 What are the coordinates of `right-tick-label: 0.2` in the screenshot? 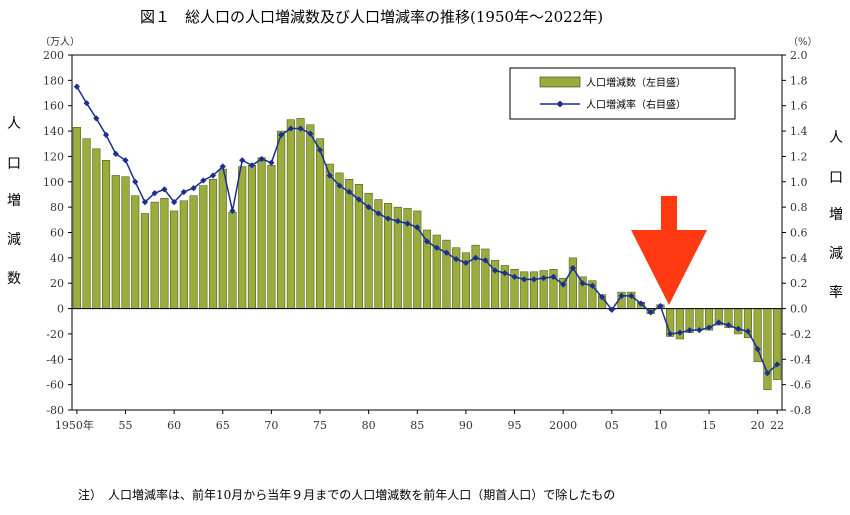 It's located at (799, 283).